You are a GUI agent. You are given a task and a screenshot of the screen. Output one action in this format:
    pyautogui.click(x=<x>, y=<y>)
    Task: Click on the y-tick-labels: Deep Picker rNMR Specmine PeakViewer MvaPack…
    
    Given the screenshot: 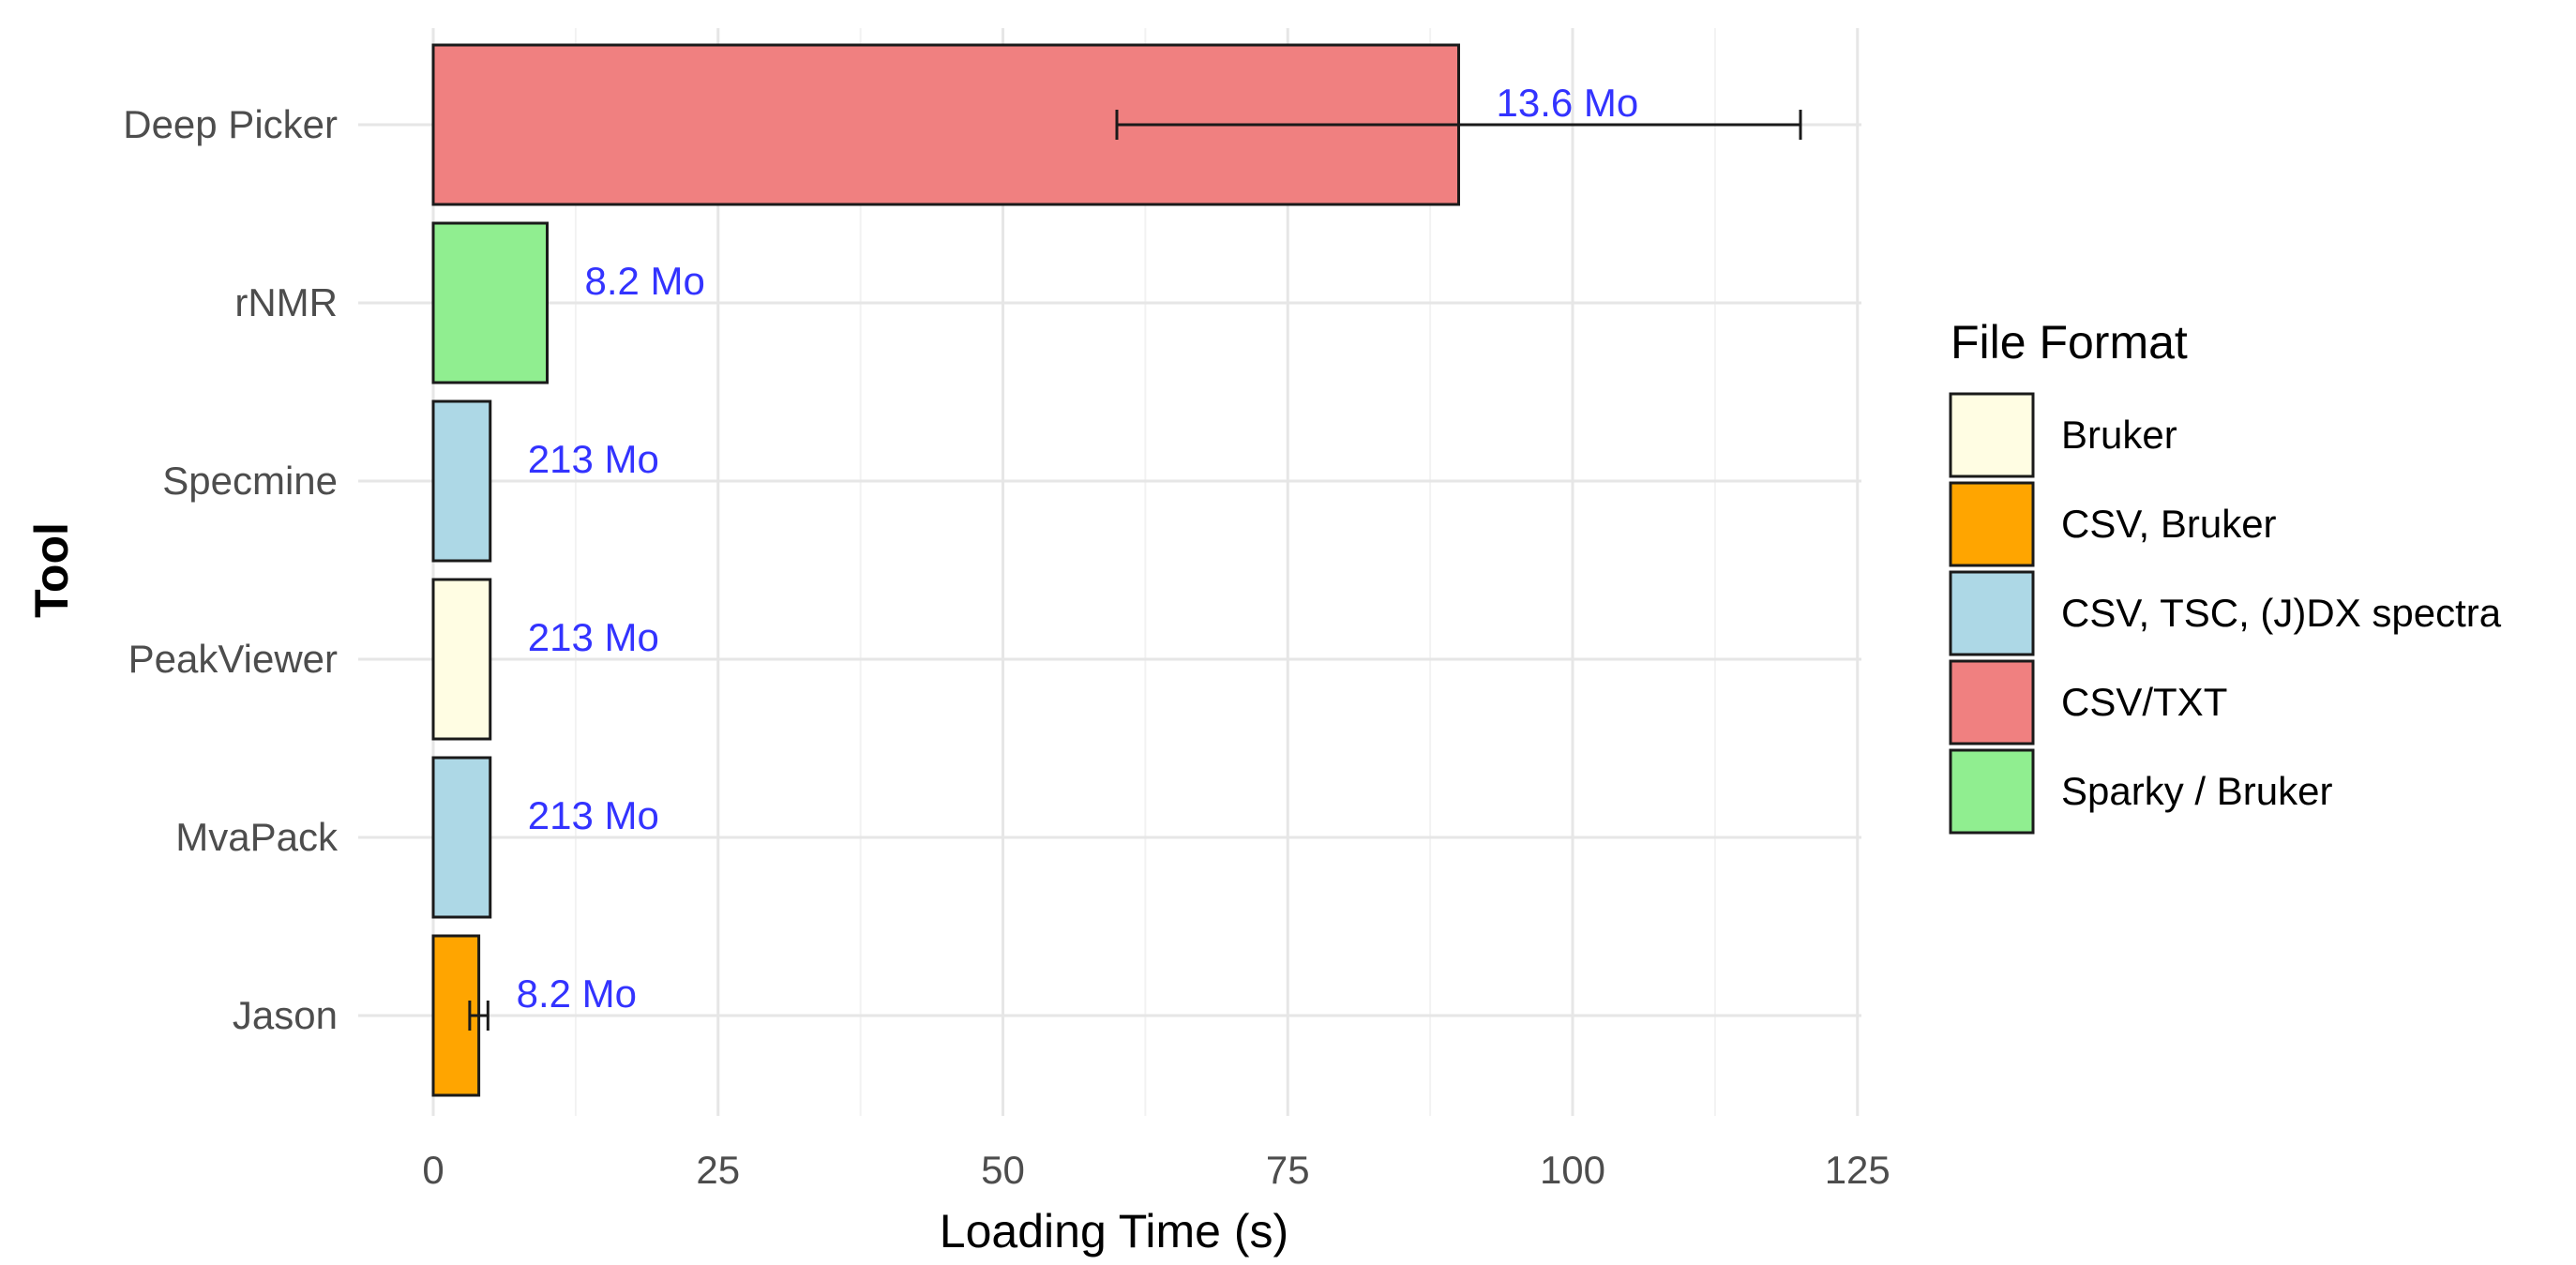 What is the action you would take?
    pyautogui.click(x=231, y=570)
    